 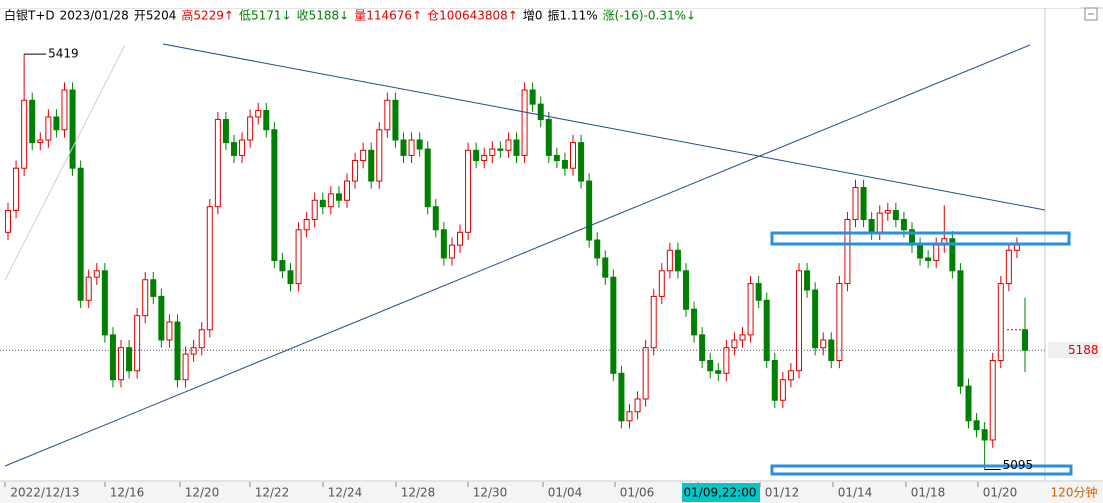 I want to click on x-tick-label: 12/16, so click(x=127, y=493).